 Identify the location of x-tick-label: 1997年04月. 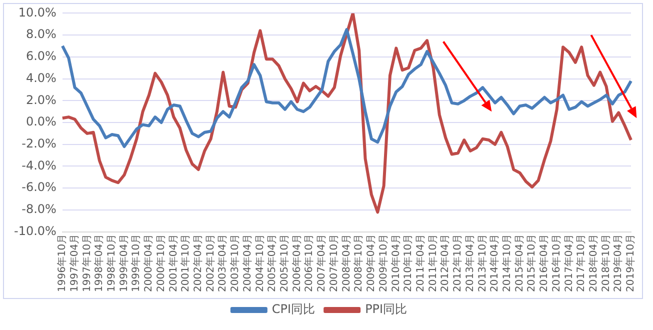
(74, 263).